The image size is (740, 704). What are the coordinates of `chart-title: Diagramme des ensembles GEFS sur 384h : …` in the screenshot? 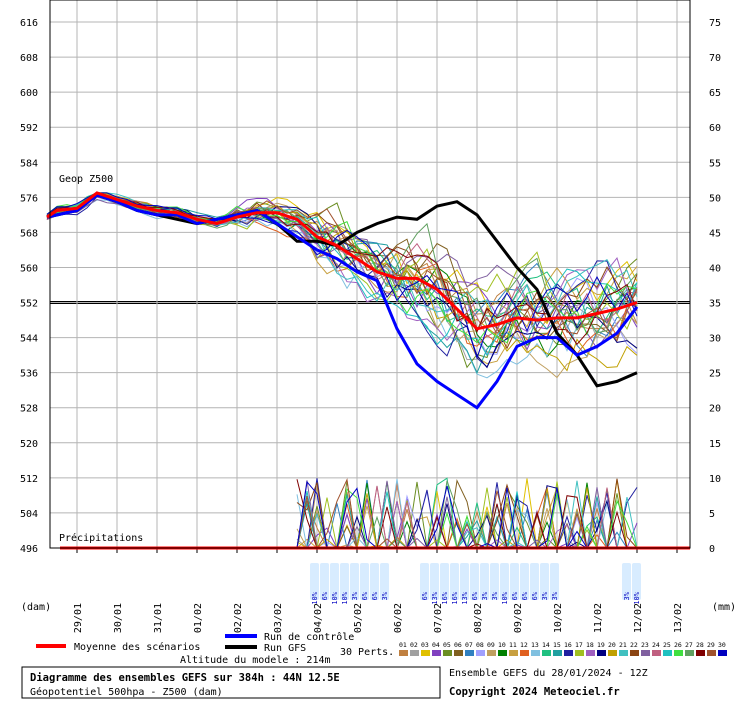 It's located at (185, 678).